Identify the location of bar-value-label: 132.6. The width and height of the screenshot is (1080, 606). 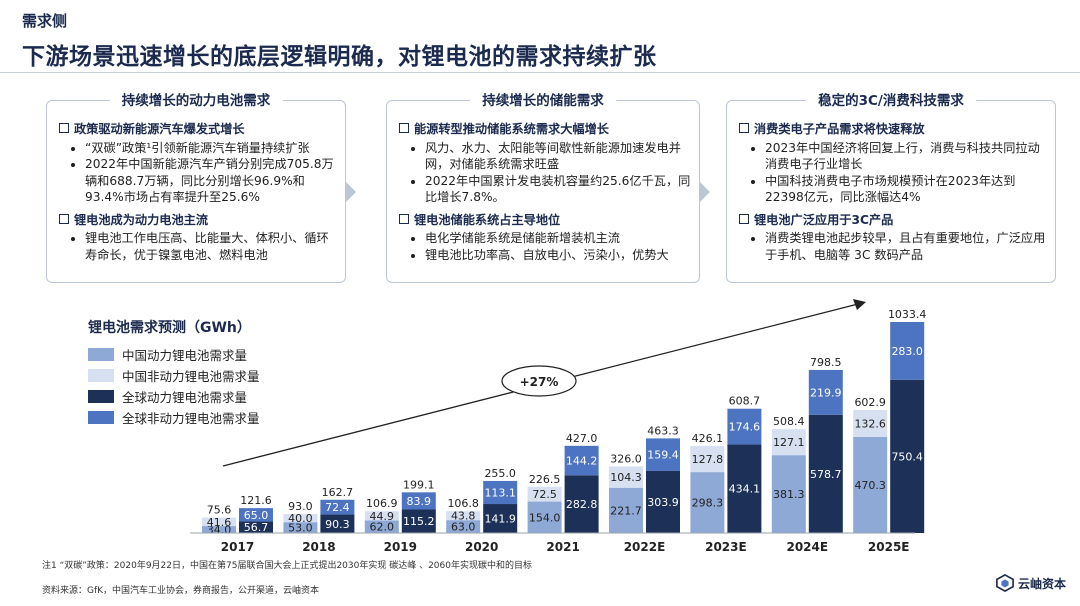
(870, 423).